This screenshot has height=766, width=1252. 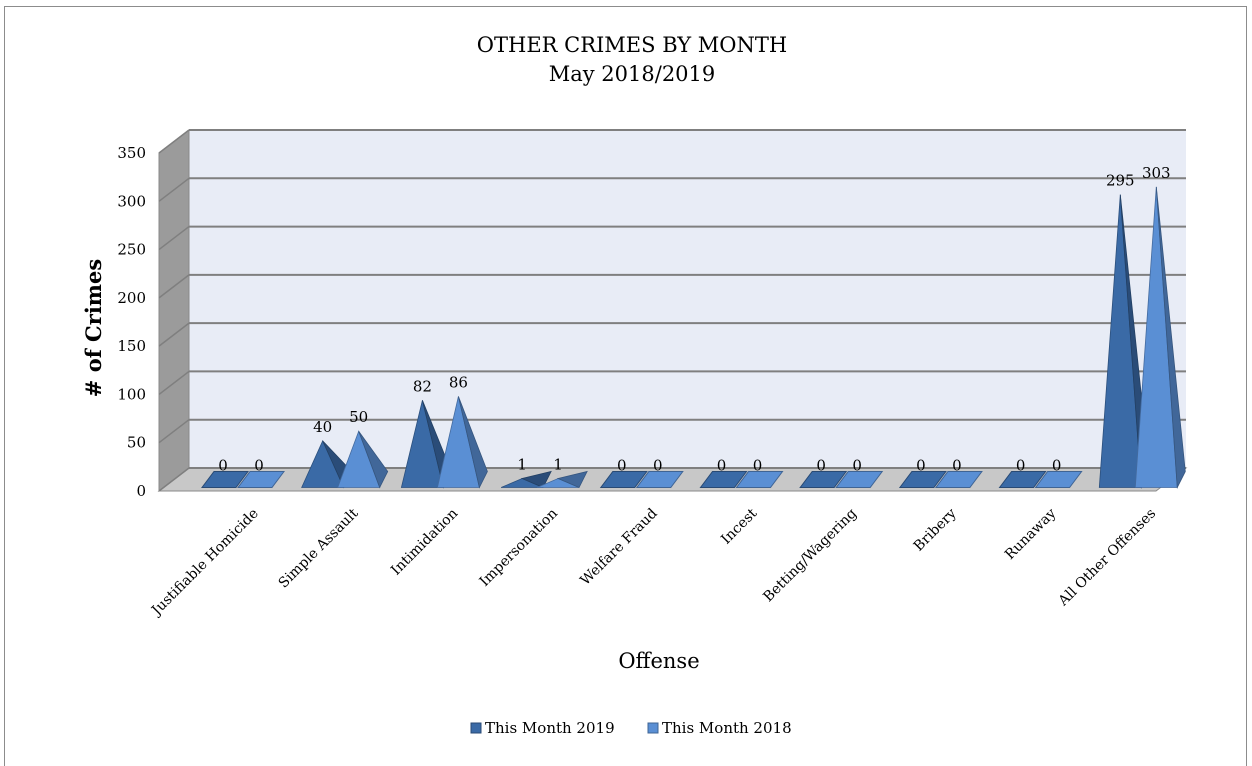 What do you see at coordinates (632, 45) in the screenshot?
I see `chart-title: OTHER CRIMES BY MONTH` at bounding box center [632, 45].